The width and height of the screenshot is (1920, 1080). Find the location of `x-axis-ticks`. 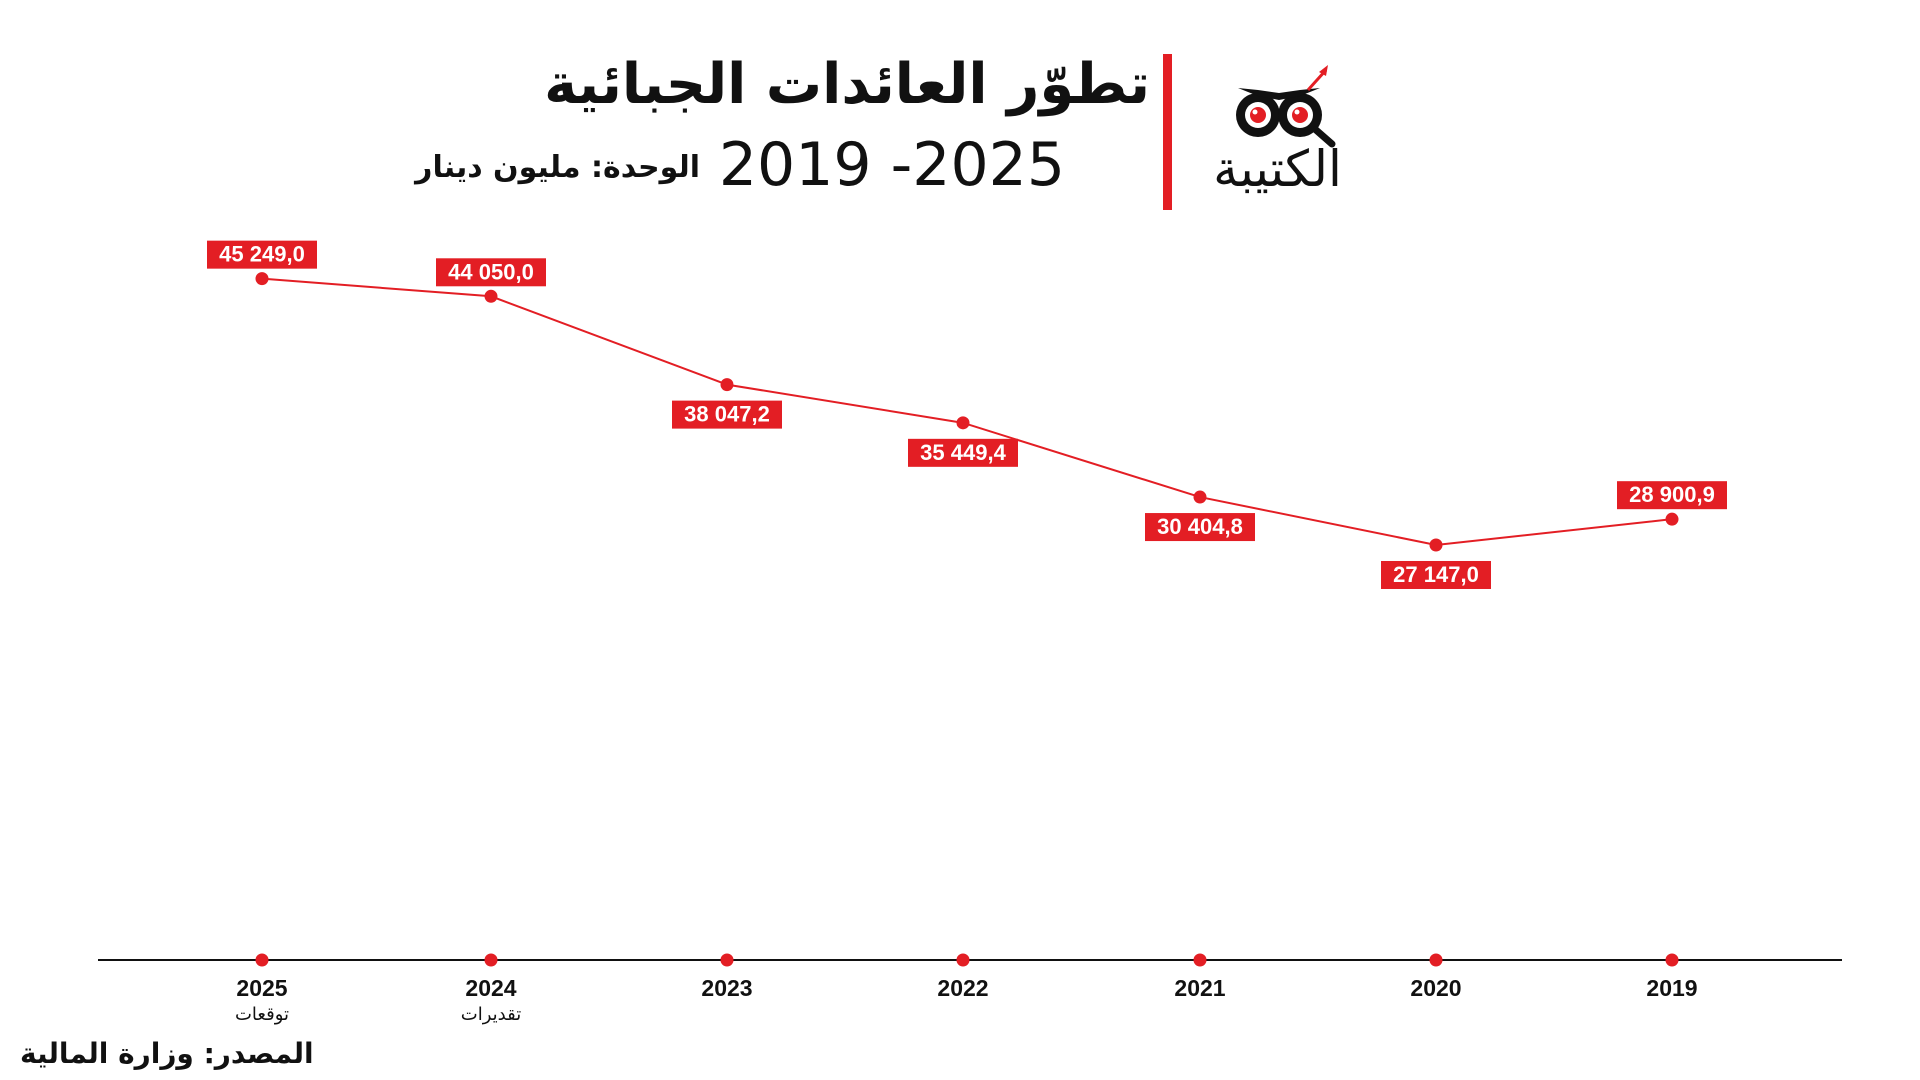

x-axis-ticks is located at coordinates (967, 960).